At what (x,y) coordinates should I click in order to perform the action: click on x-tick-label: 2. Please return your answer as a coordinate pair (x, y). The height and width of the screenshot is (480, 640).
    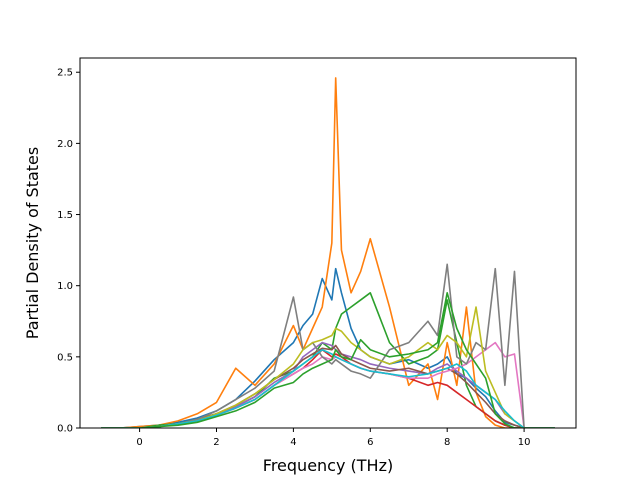
    Looking at the image, I should click on (216, 442).